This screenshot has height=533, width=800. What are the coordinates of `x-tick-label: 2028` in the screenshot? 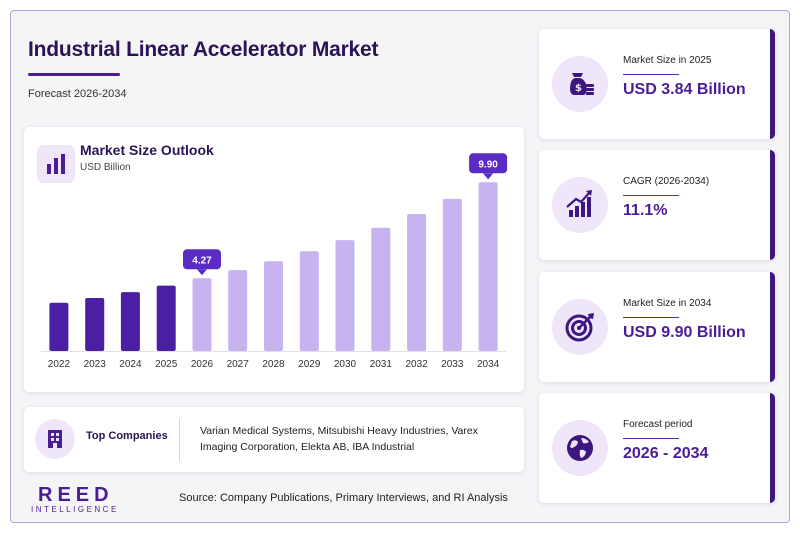 It's located at (273, 364).